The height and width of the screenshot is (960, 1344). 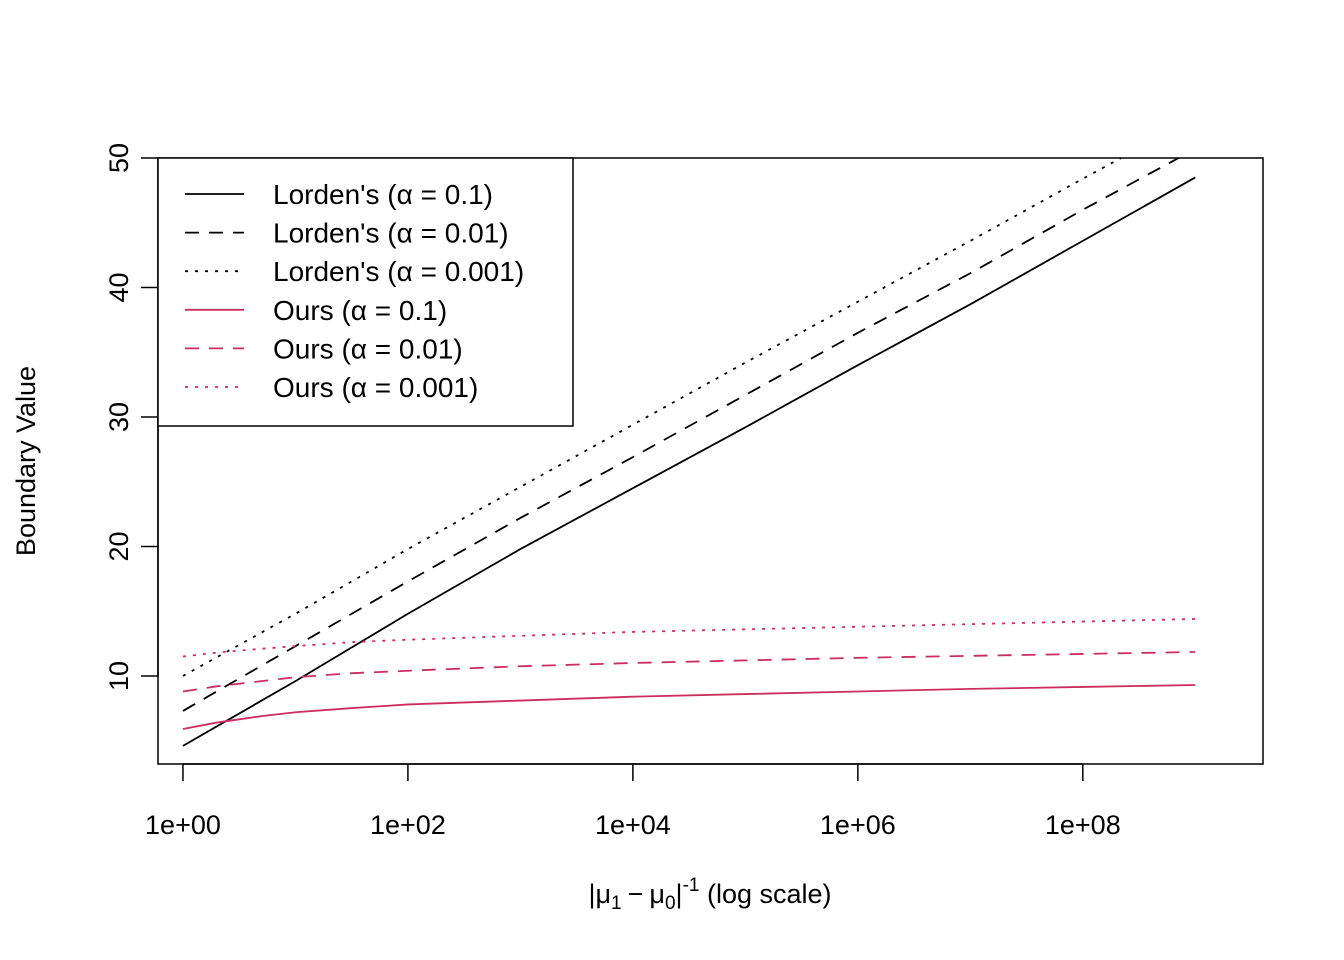 I want to click on legend-label-6: Ours (α = 0.001), so click(x=375, y=387).